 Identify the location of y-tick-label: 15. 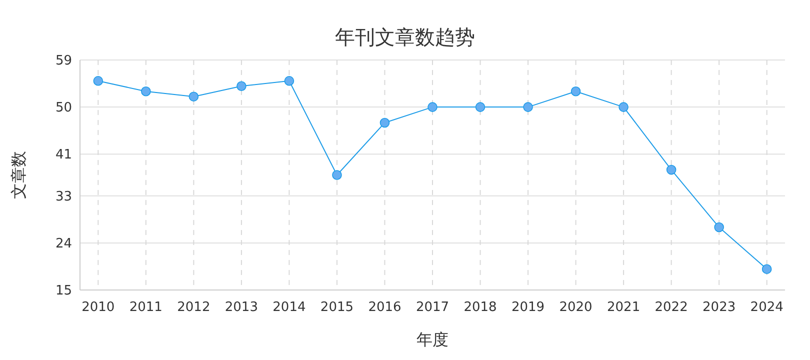
(63, 291).